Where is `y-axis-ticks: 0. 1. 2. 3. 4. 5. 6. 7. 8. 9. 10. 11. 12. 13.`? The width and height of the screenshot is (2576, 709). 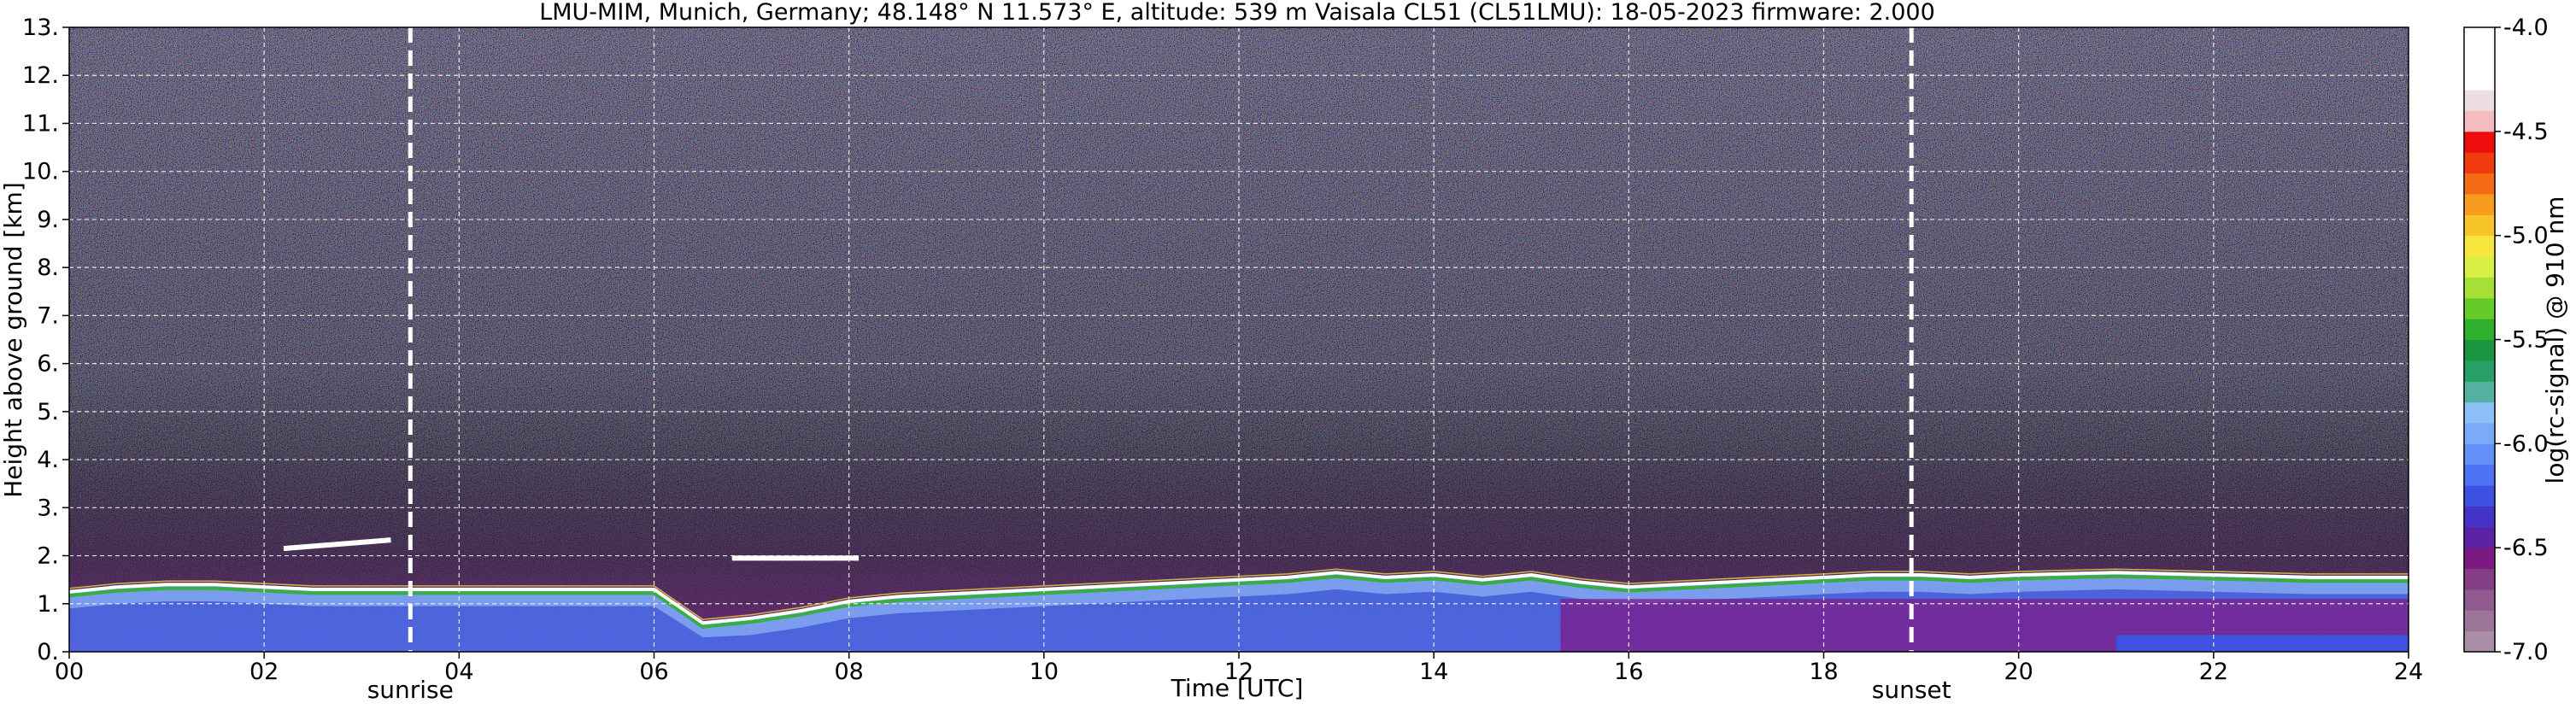
y-axis-ticks: 0. 1. 2. 3. 4. 5. 6. 7. 8. 9. 10. 11. 12. 13. is located at coordinates (45, 340).